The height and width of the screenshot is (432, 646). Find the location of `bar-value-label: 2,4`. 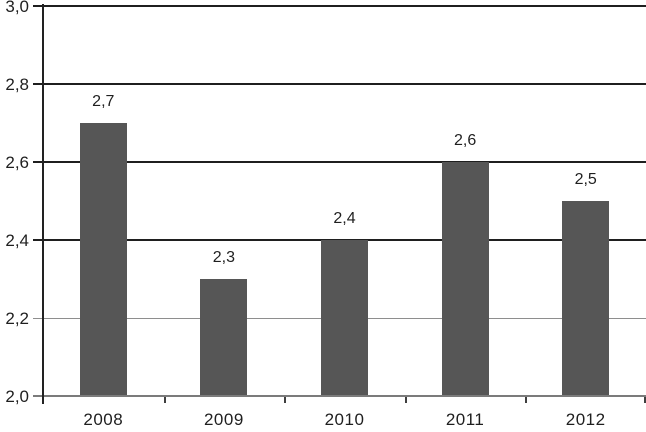

bar-value-label: 2,4 is located at coordinates (344, 218).